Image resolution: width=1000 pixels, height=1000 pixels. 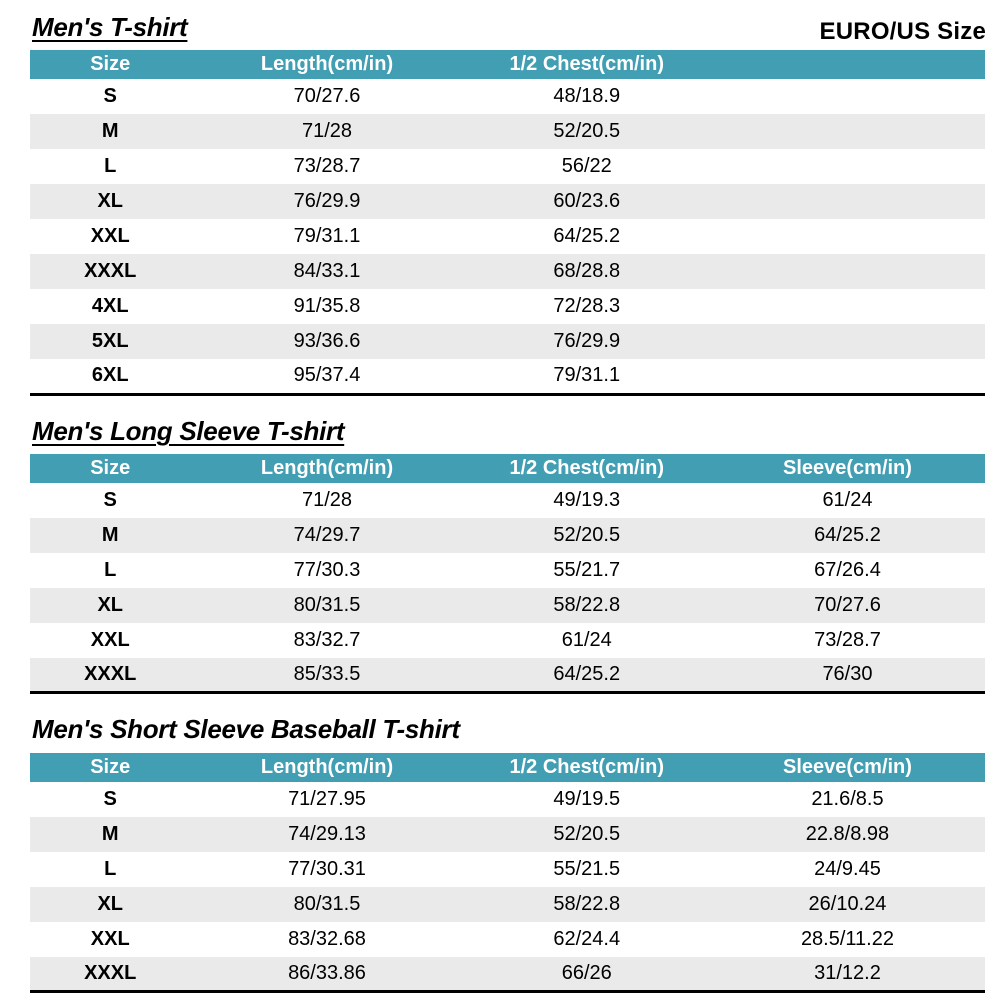 What do you see at coordinates (587, 341) in the screenshot?
I see `value-cell: 76/29.9` at bounding box center [587, 341].